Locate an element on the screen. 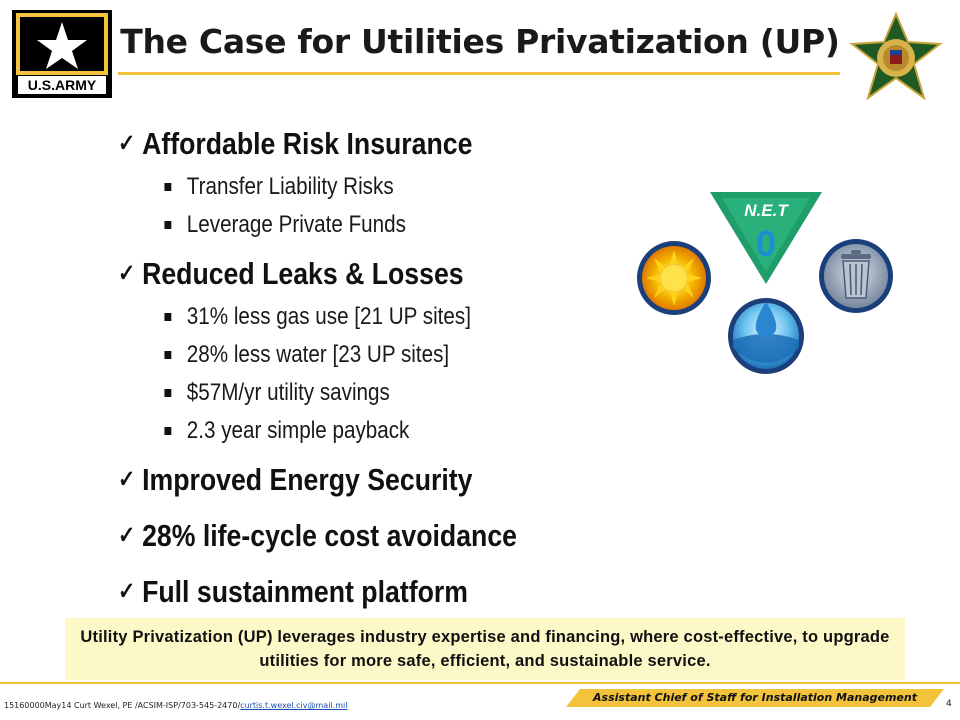 The height and width of the screenshot is (720, 960). logo-text: U.S.ARMY is located at coordinates (62, 85).